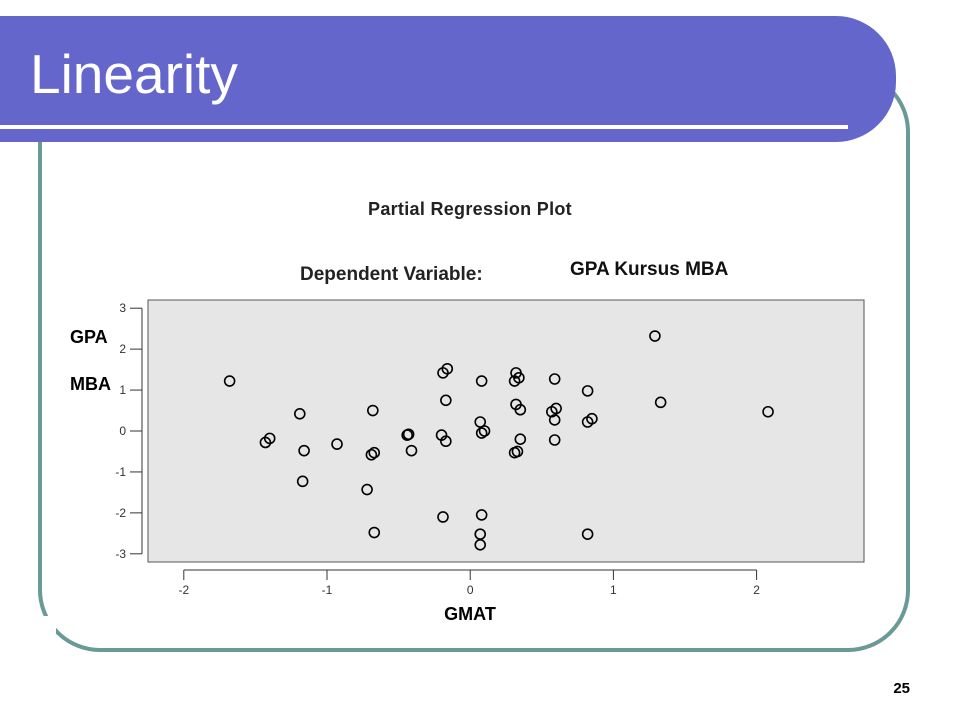  Describe the element at coordinates (470, 209) in the screenshot. I see `chart-title: Partial Regression Plot` at that location.